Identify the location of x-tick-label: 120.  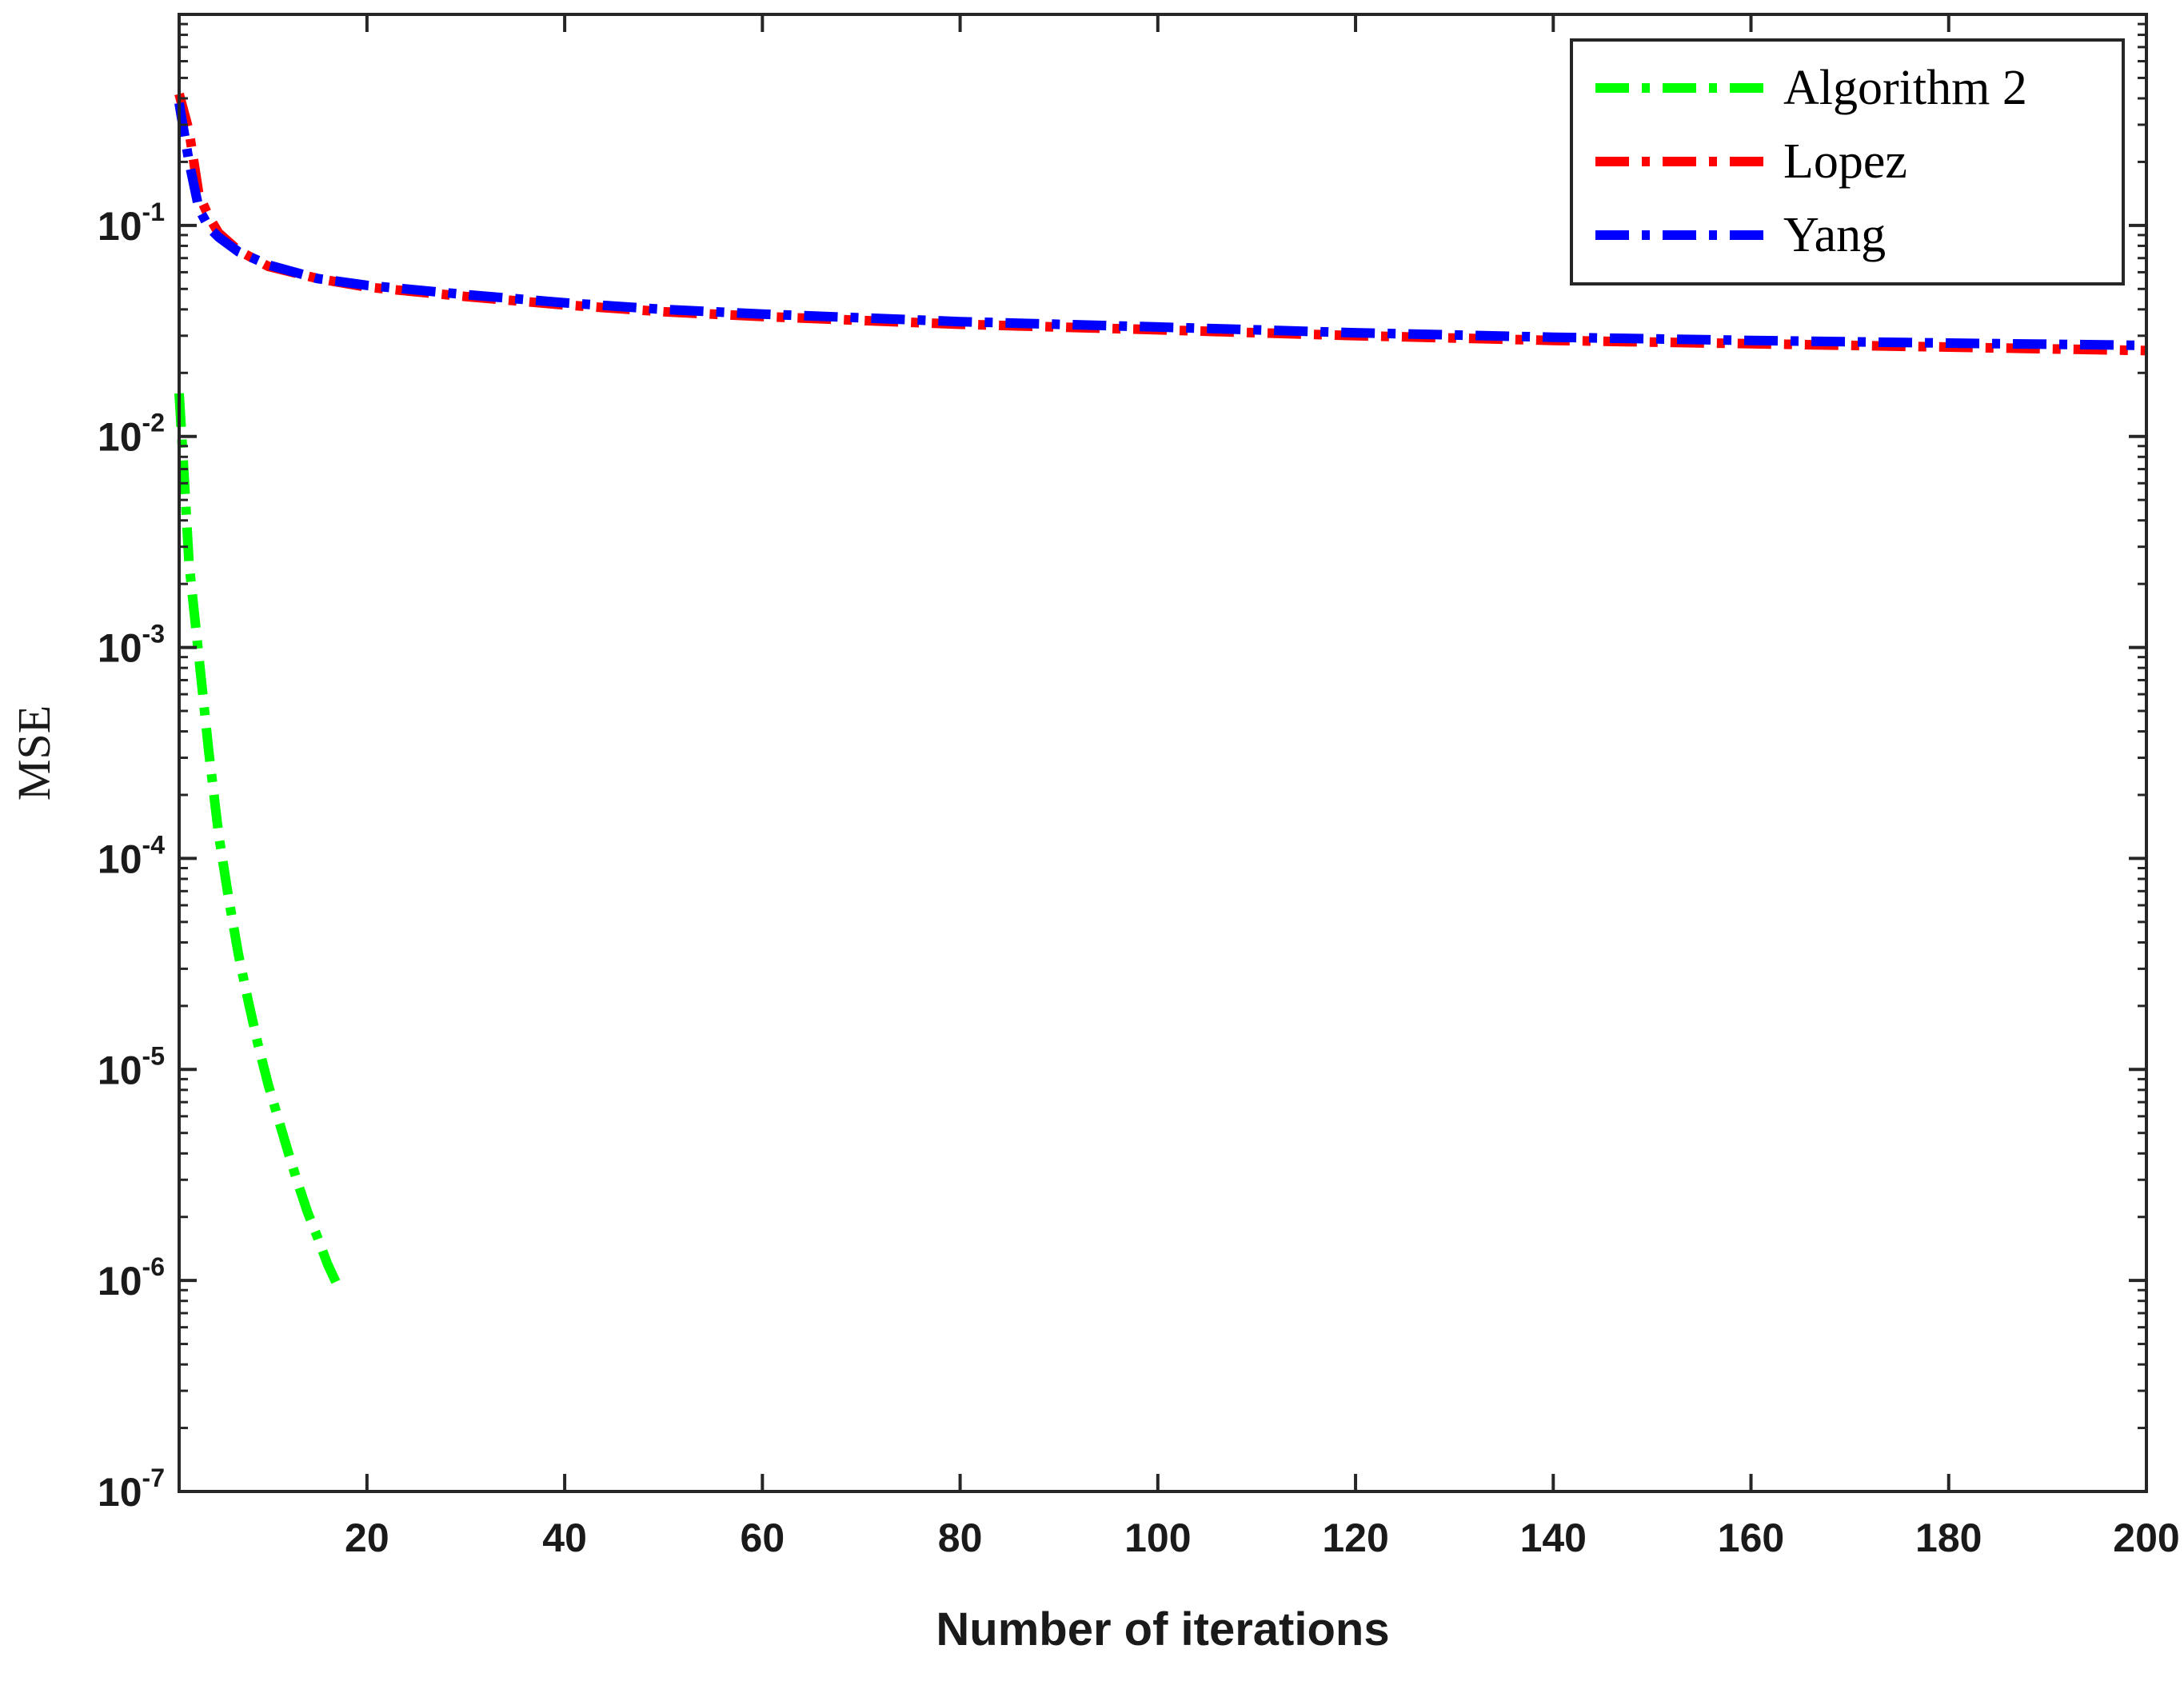
(1355, 1537).